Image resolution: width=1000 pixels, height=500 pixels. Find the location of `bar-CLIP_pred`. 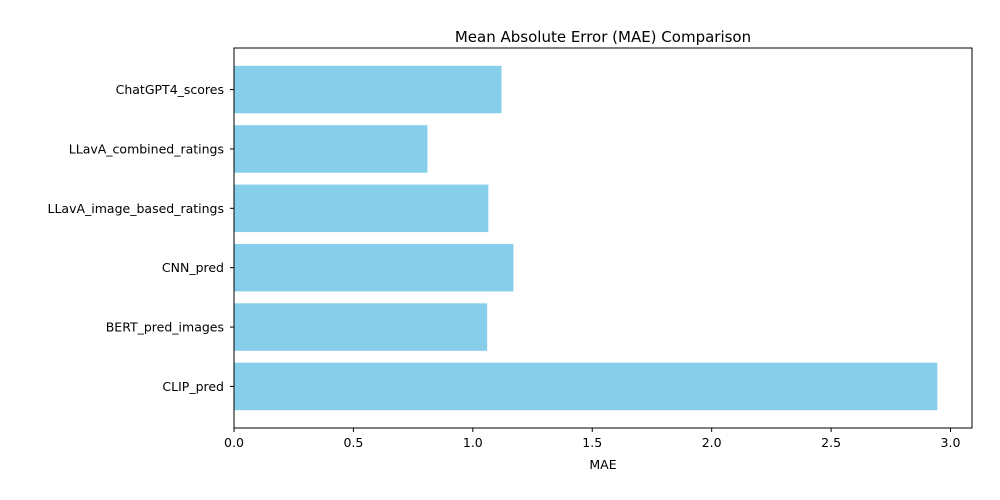

bar-CLIP_pred is located at coordinates (586, 386).